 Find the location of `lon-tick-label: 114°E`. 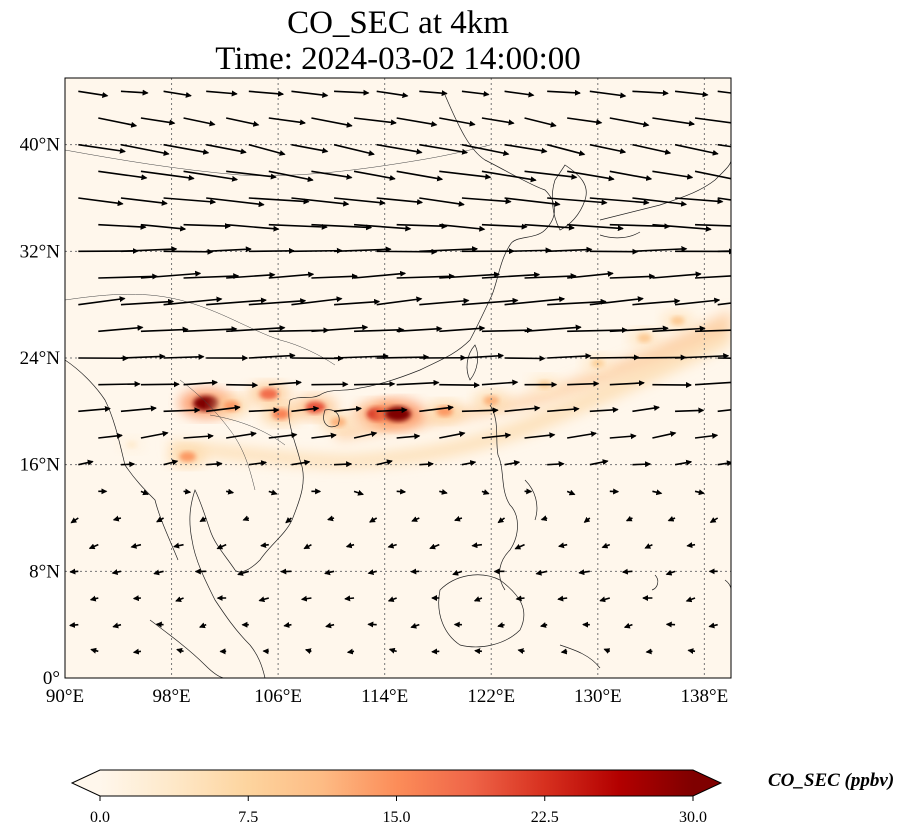

lon-tick-label: 114°E is located at coordinates (384, 696).